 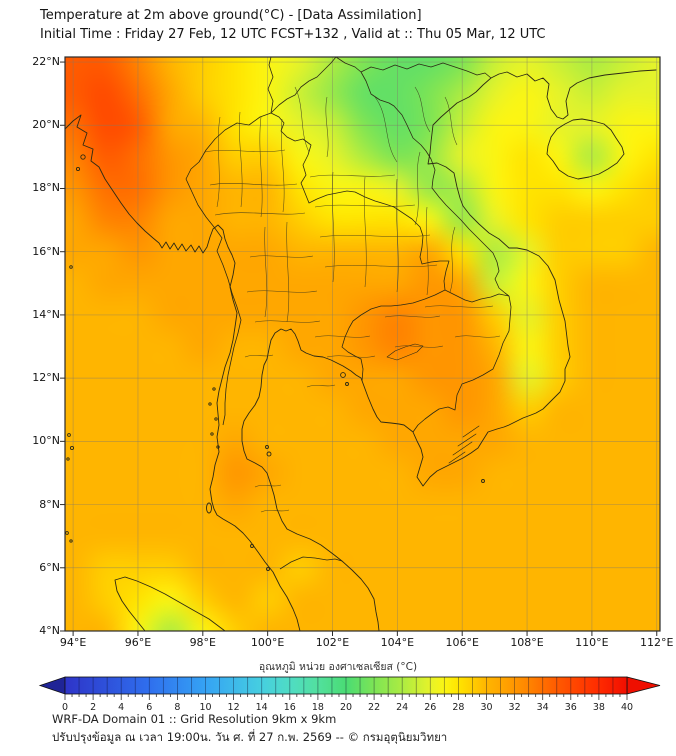 What do you see at coordinates (462, 364) in the screenshot?
I see `border-cambodia-vietnam` at bounding box center [462, 364].